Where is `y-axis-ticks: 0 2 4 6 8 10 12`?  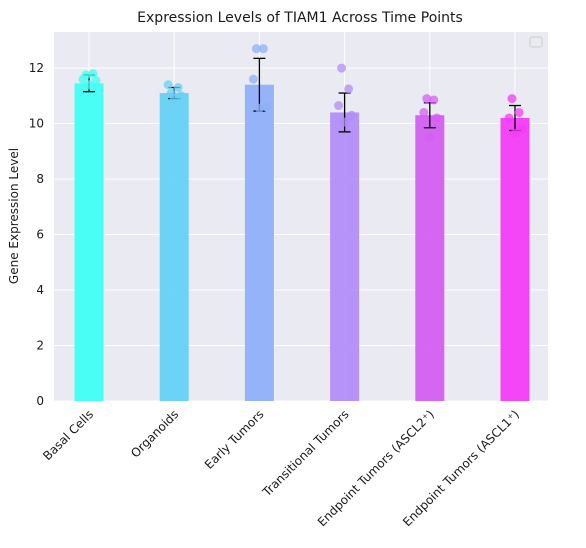
y-axis-ticks: 0 2 4 6 8 10 12 is located at coordinates (36, 234).